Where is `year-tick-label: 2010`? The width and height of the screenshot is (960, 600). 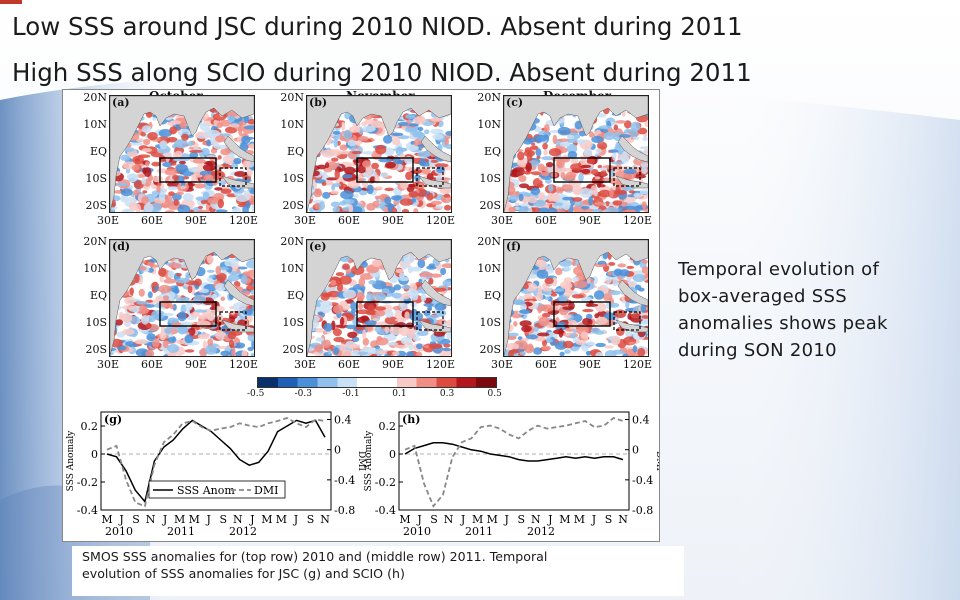 year-tick-label: 2010 is located at coordinates (119, 531).